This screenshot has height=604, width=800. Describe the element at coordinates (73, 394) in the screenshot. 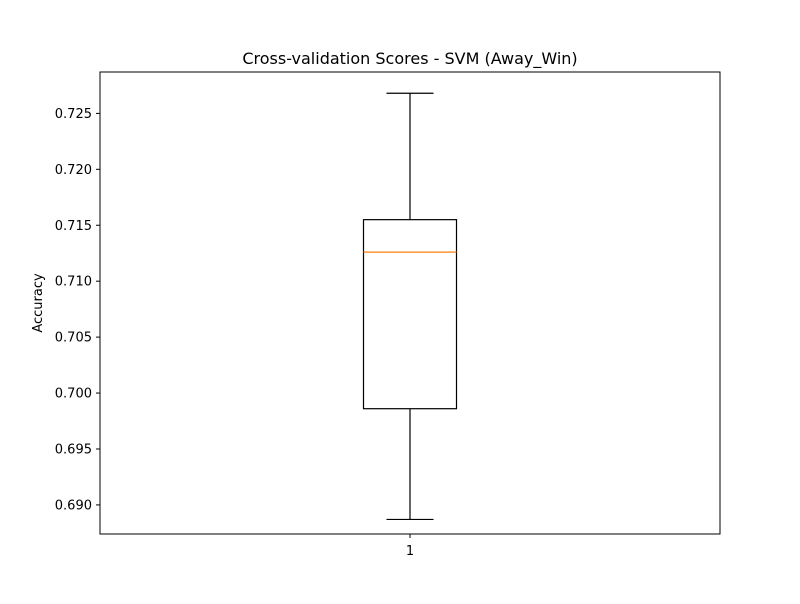

I see `y-tick-label: 0.700` at that location.